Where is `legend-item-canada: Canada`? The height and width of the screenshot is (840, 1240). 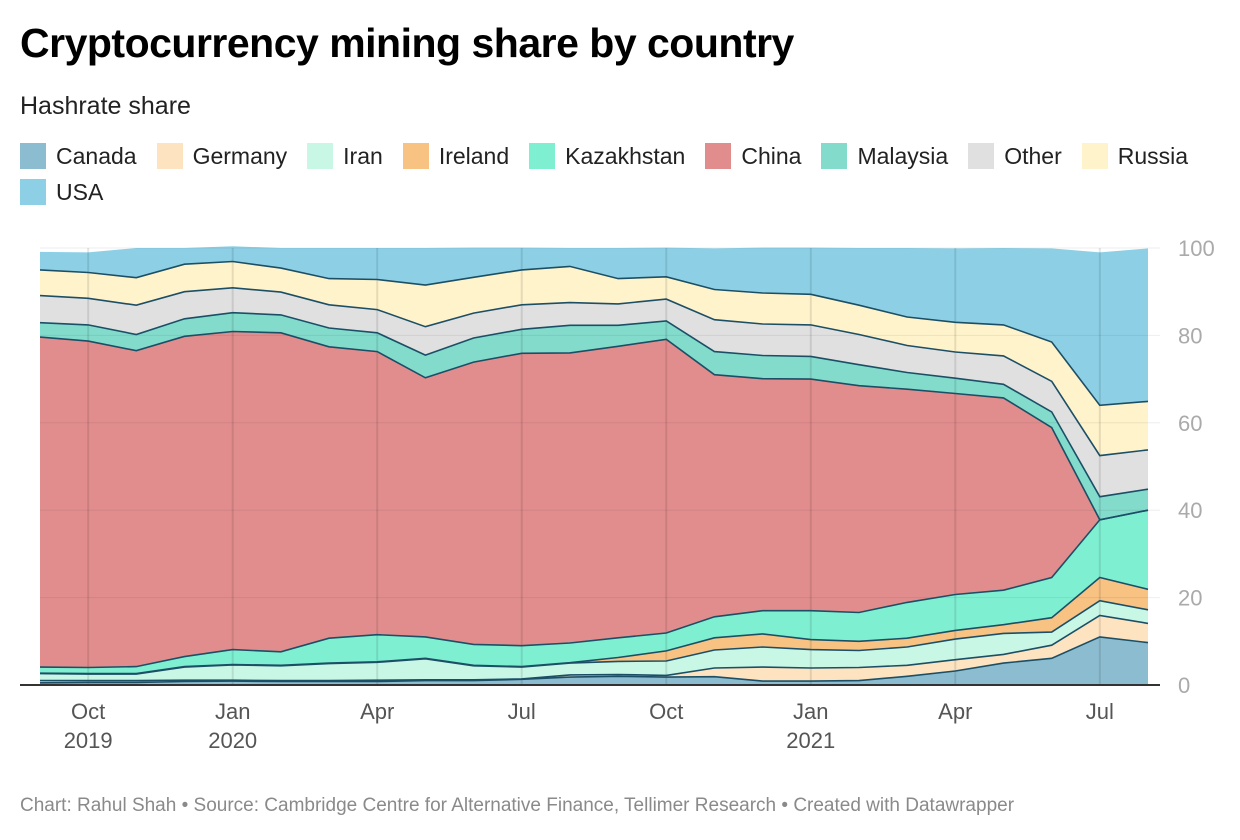
legend-item-canada: Canada is located at coordinates (78, 156).